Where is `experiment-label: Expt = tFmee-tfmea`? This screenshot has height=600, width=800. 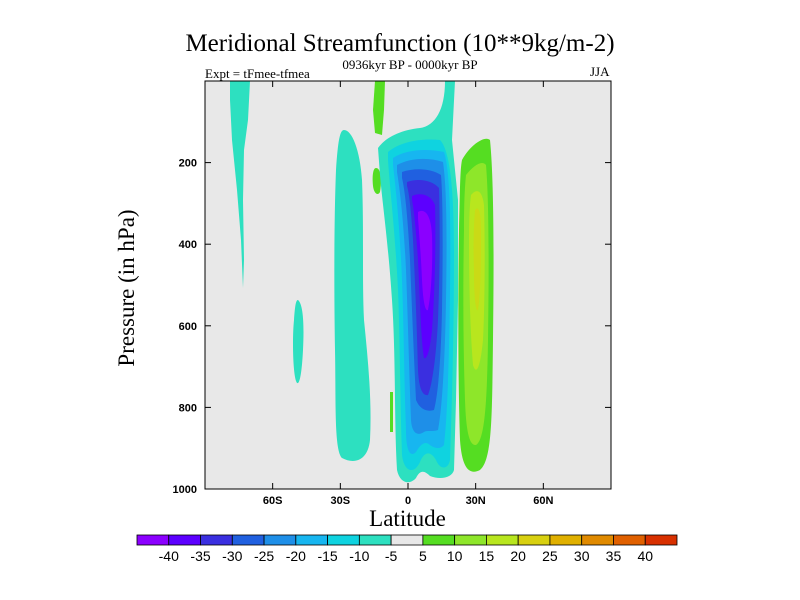
experiment-label: Expt = tFmee-tfmea is located at coordinates (257, 73).